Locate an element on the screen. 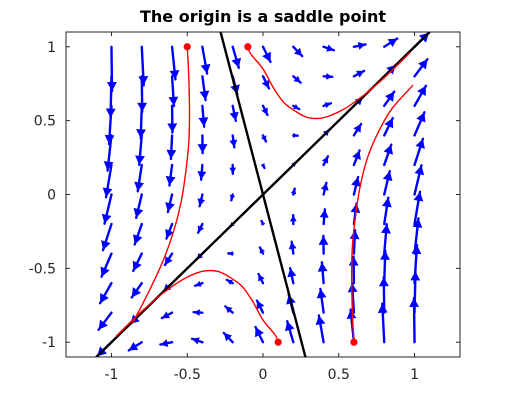 Image resolution: width=508 pixels, height=401 pixels. x-tick-label: 0 is located at coordinates (263, 375).